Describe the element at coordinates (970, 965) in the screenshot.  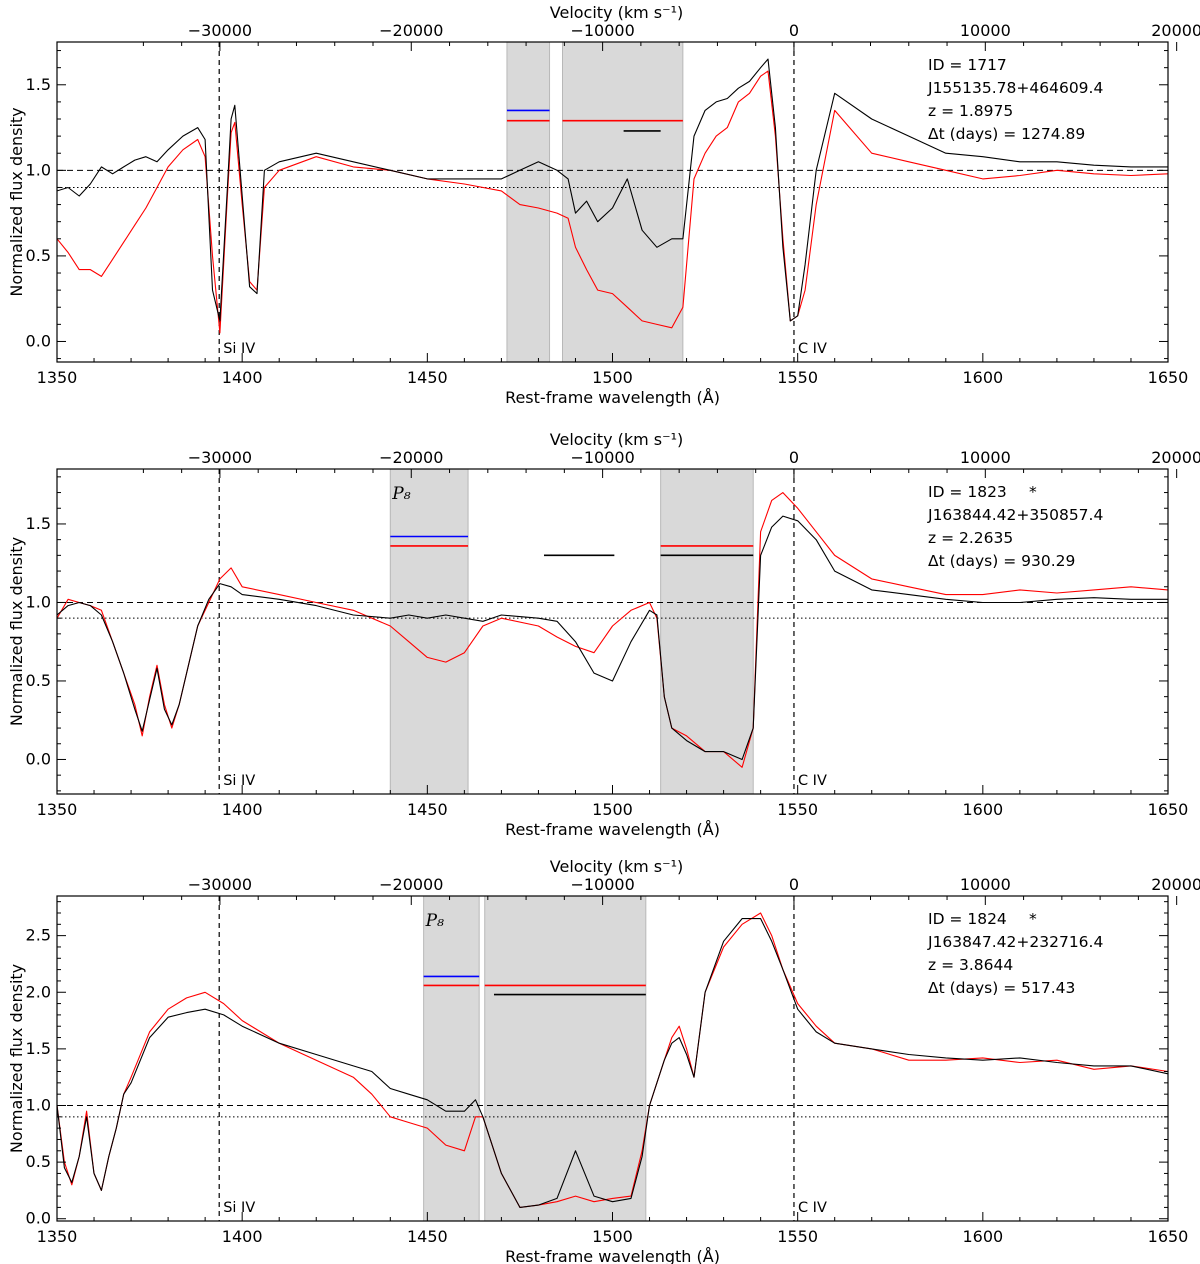
I see `redshift-label: z = 3.8644` at that location.